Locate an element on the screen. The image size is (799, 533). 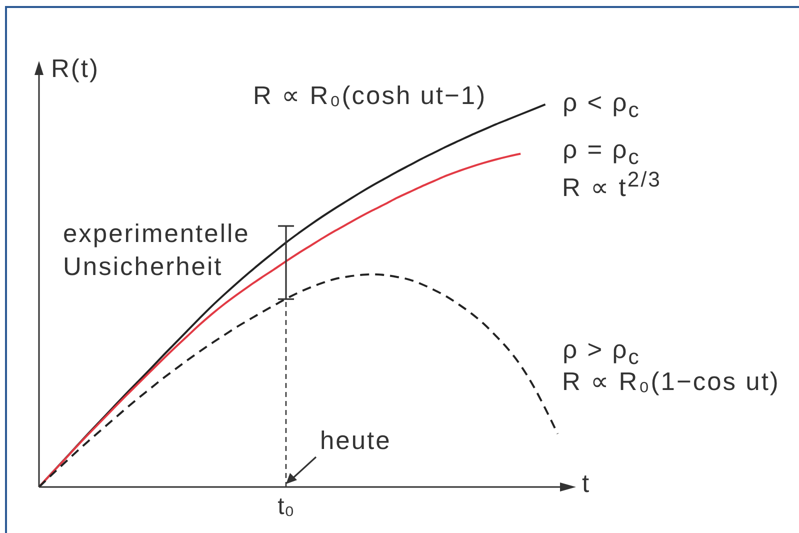
annotation: heute is located at coordinates (356, 441).